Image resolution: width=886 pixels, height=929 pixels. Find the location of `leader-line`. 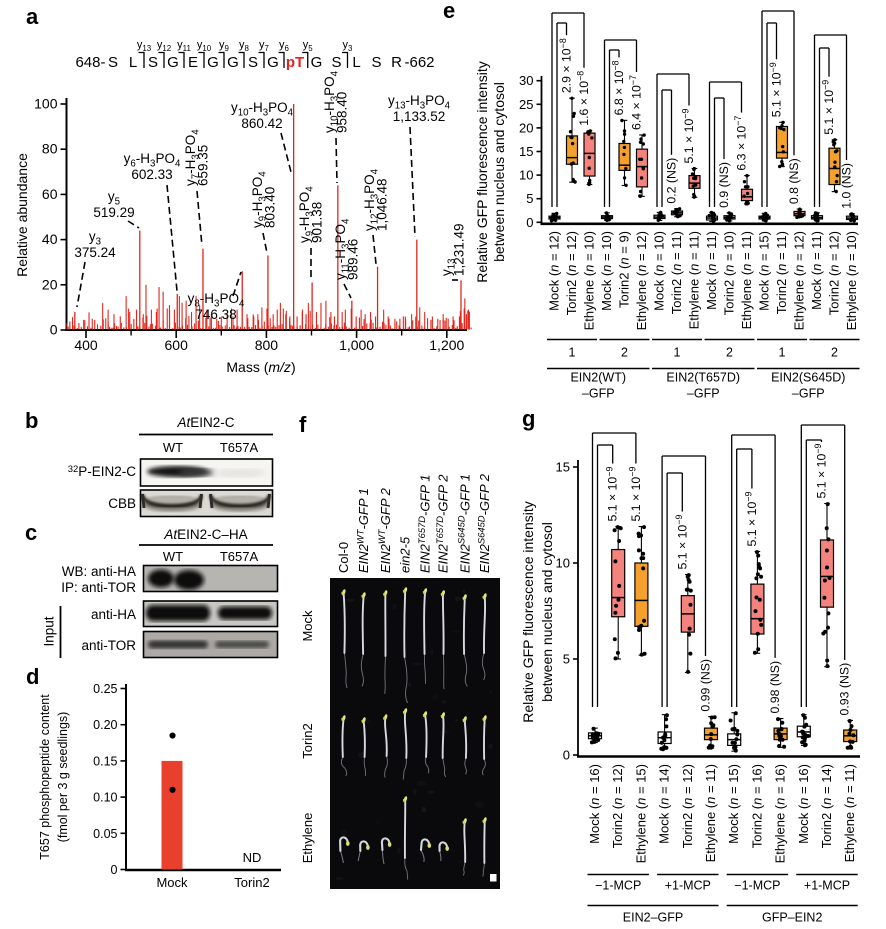

leader-line is located at coordinates (265, 243).